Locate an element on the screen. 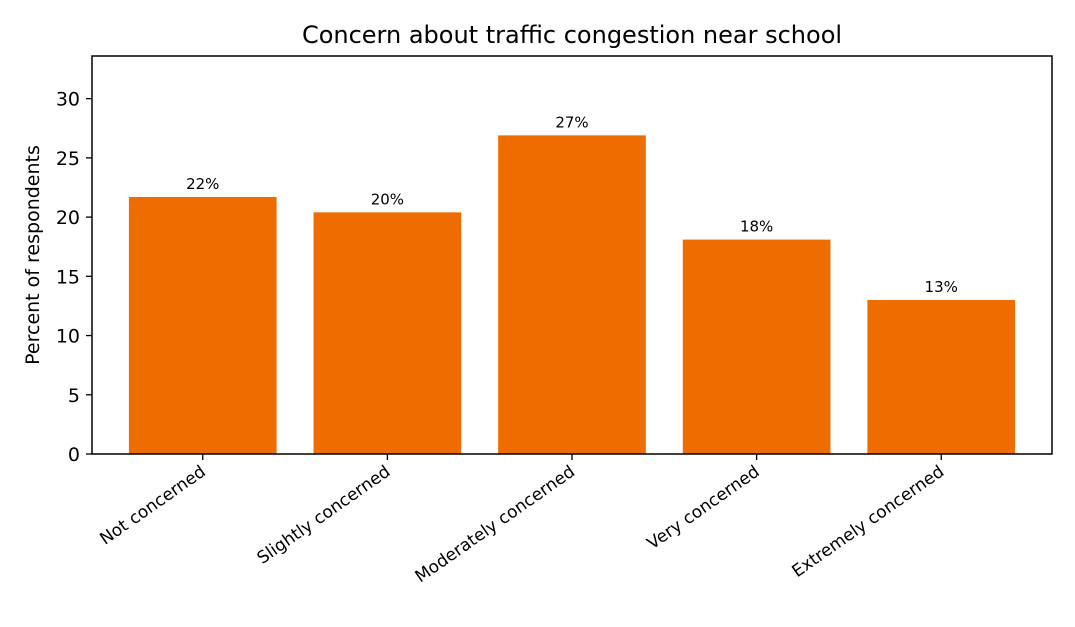 Image resolution: width=1075 pixels, height=627 pixels. data-label-moderately-concerned: 27% is located at coordinates (571, 122).